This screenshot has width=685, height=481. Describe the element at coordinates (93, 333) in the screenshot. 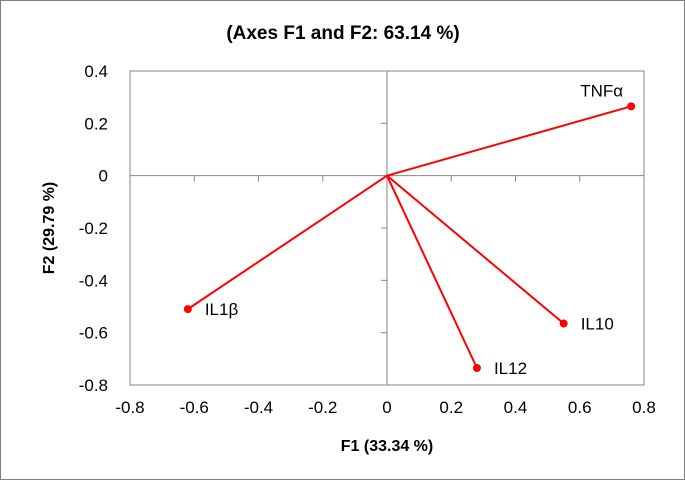

I see `y-tick-label: -0.6` at that location.